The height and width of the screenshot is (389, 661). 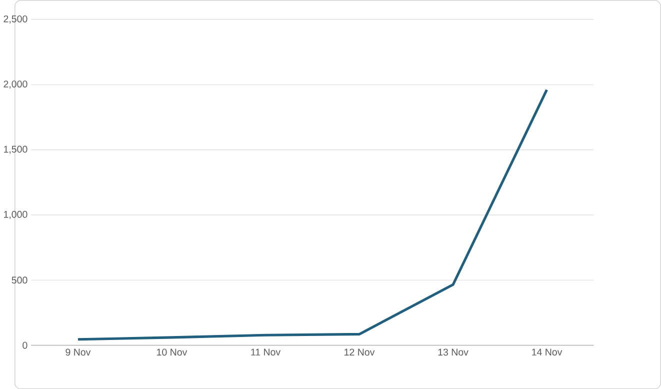 What do you see at coordinates (16, 84) in the screenshot?
I see `y-tick-label: 2,000` at bounding box center [16, 84].